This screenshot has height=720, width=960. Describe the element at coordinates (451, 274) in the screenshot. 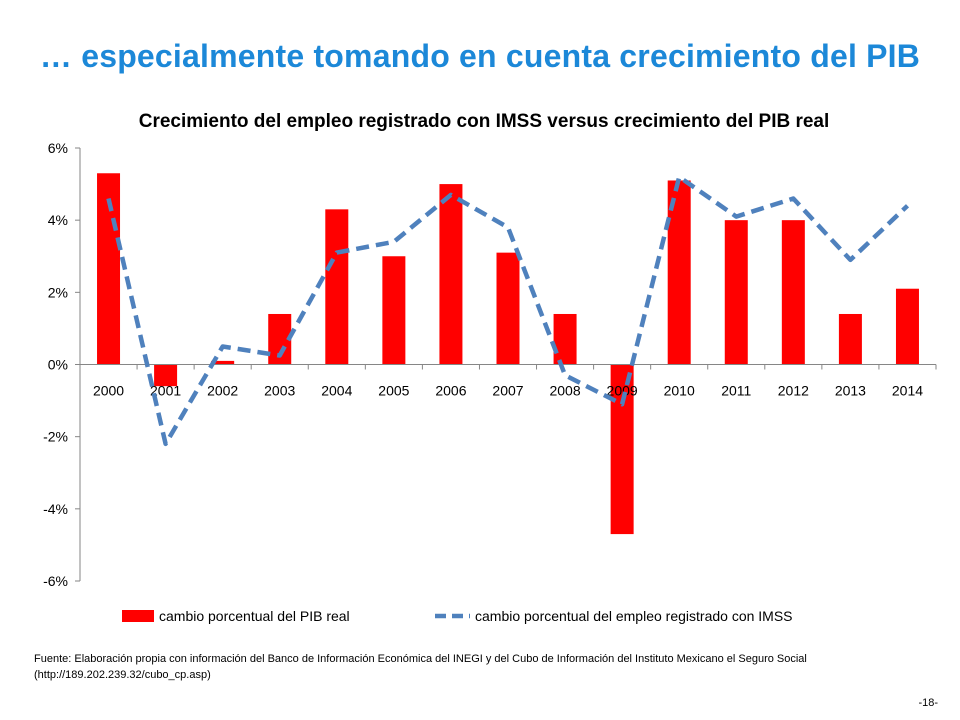

I see `bar-2006` at that location.